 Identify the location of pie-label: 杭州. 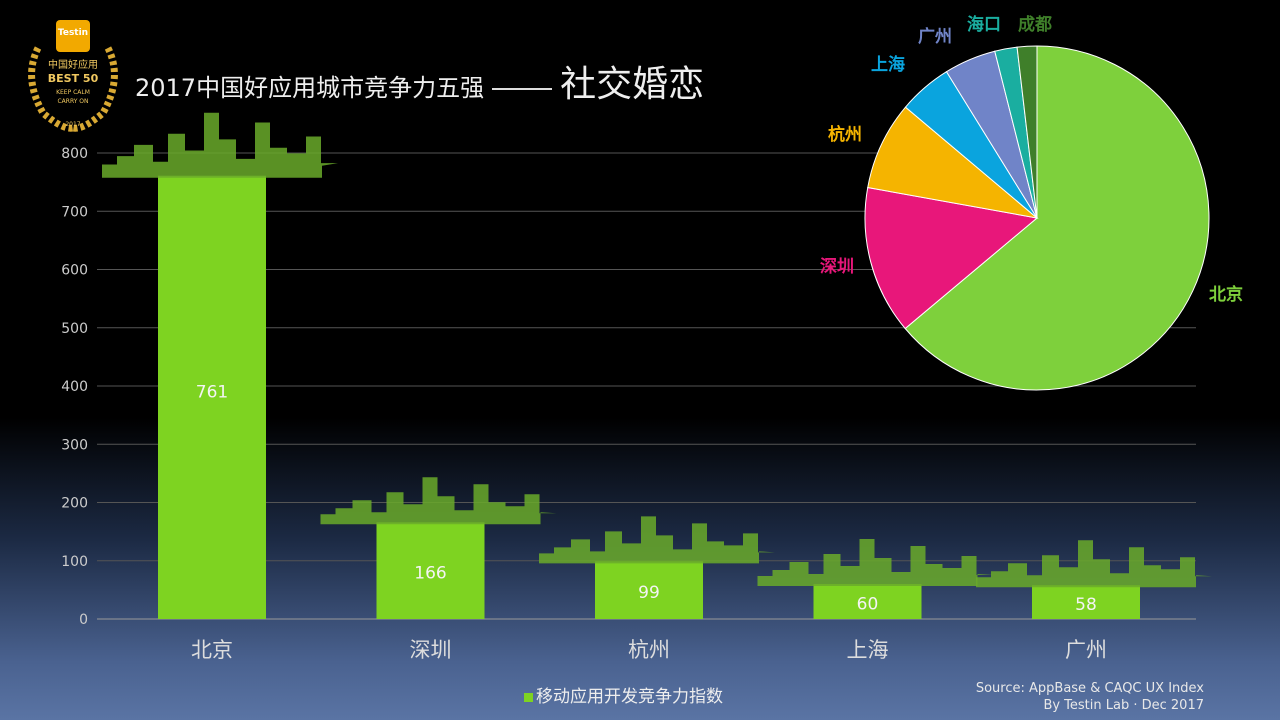
(845, 134).